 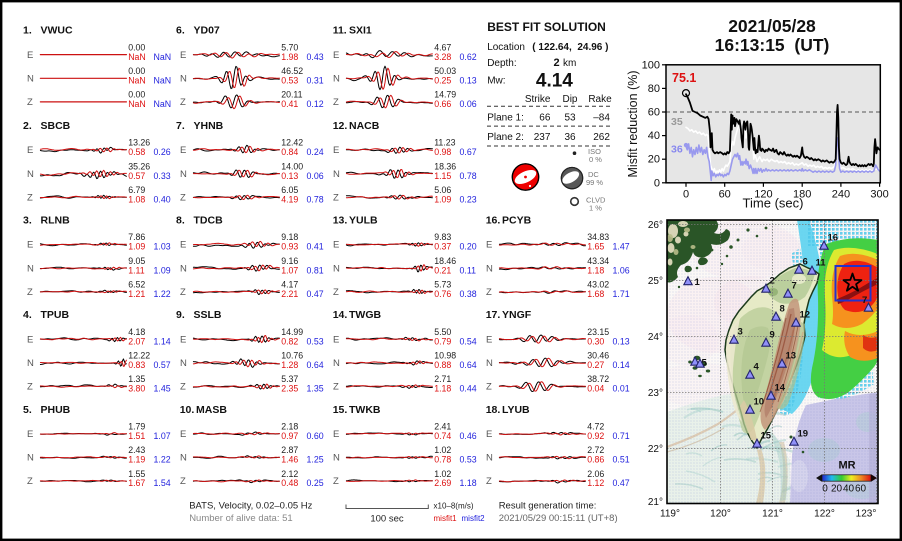 What do you see at coordinates (546, 27) in the screenshot?
I see `svg-text: BEST FIT SOLUTION` at bounding box center [546, 27].